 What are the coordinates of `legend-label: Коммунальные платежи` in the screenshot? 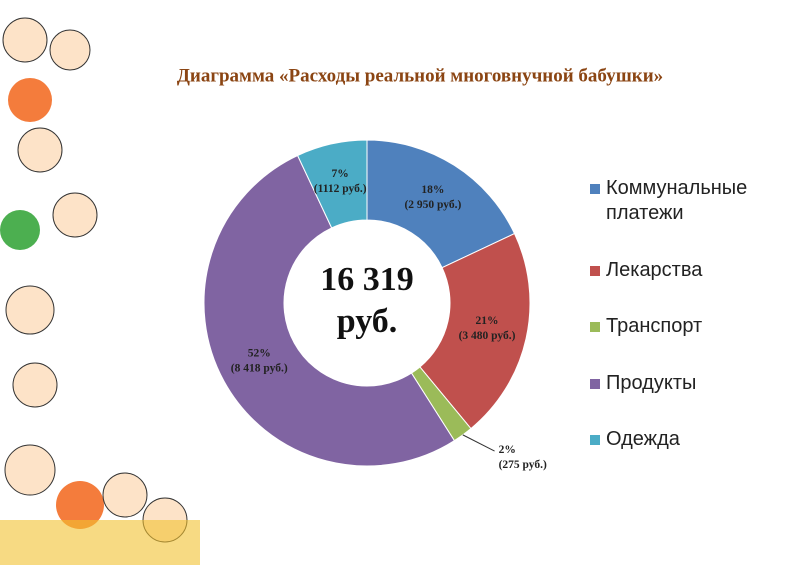 It's located at (677, 200).